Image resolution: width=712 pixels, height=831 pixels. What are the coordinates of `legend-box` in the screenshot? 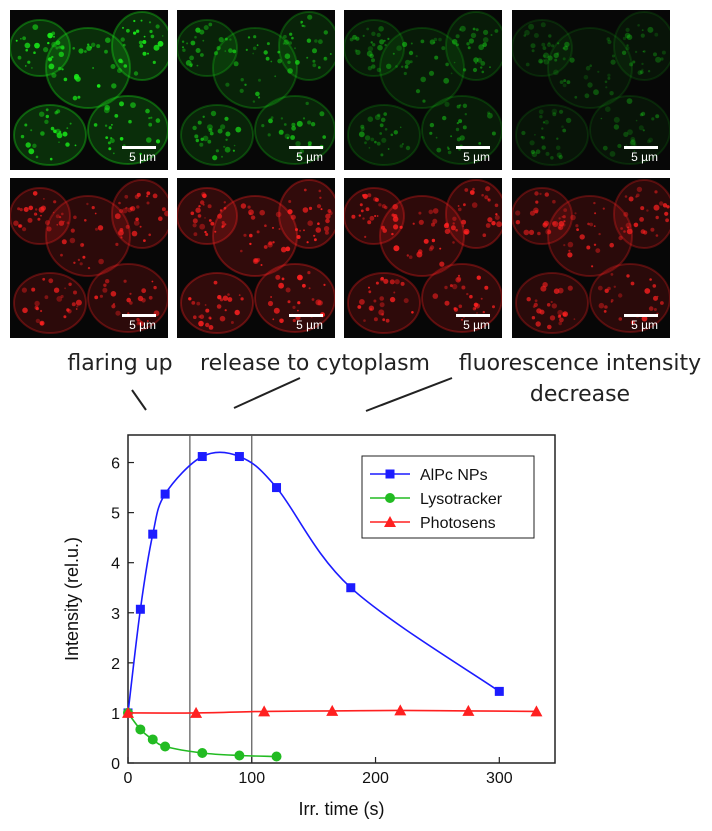 It's located at (448, 497).